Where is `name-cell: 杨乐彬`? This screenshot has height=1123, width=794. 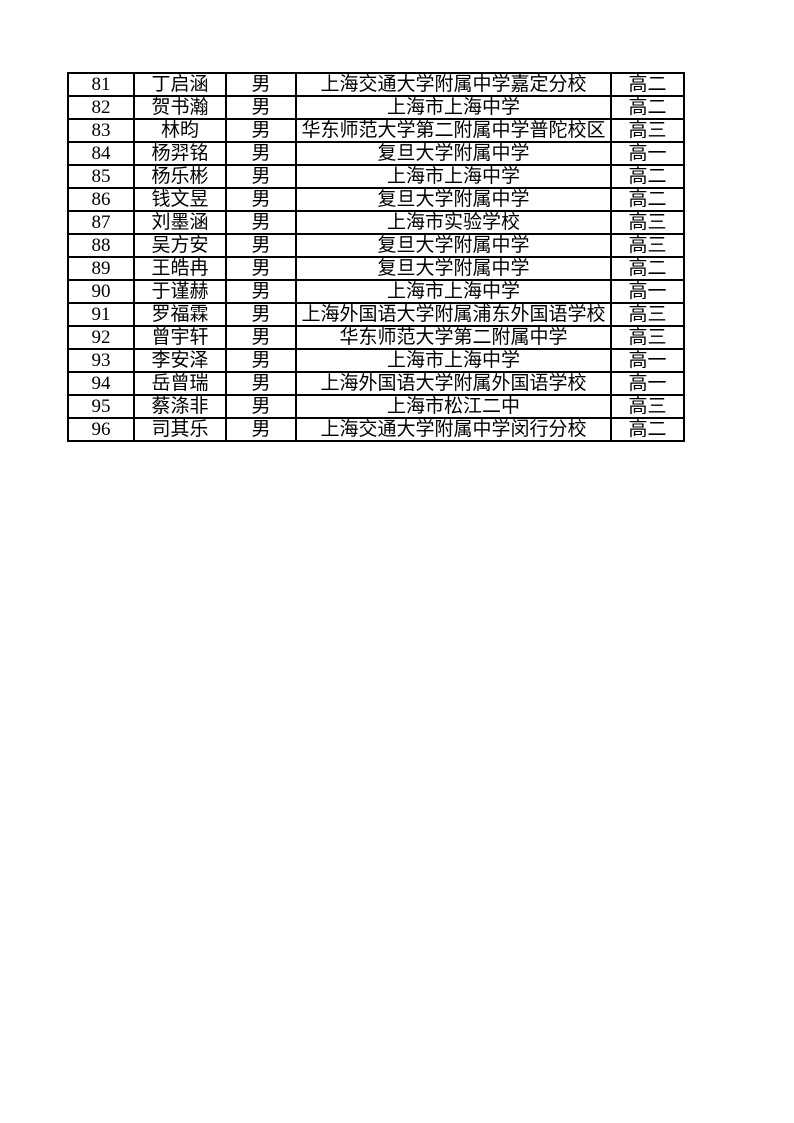 name-cell: 杨乐彬 is located at coordinates (180, 176).